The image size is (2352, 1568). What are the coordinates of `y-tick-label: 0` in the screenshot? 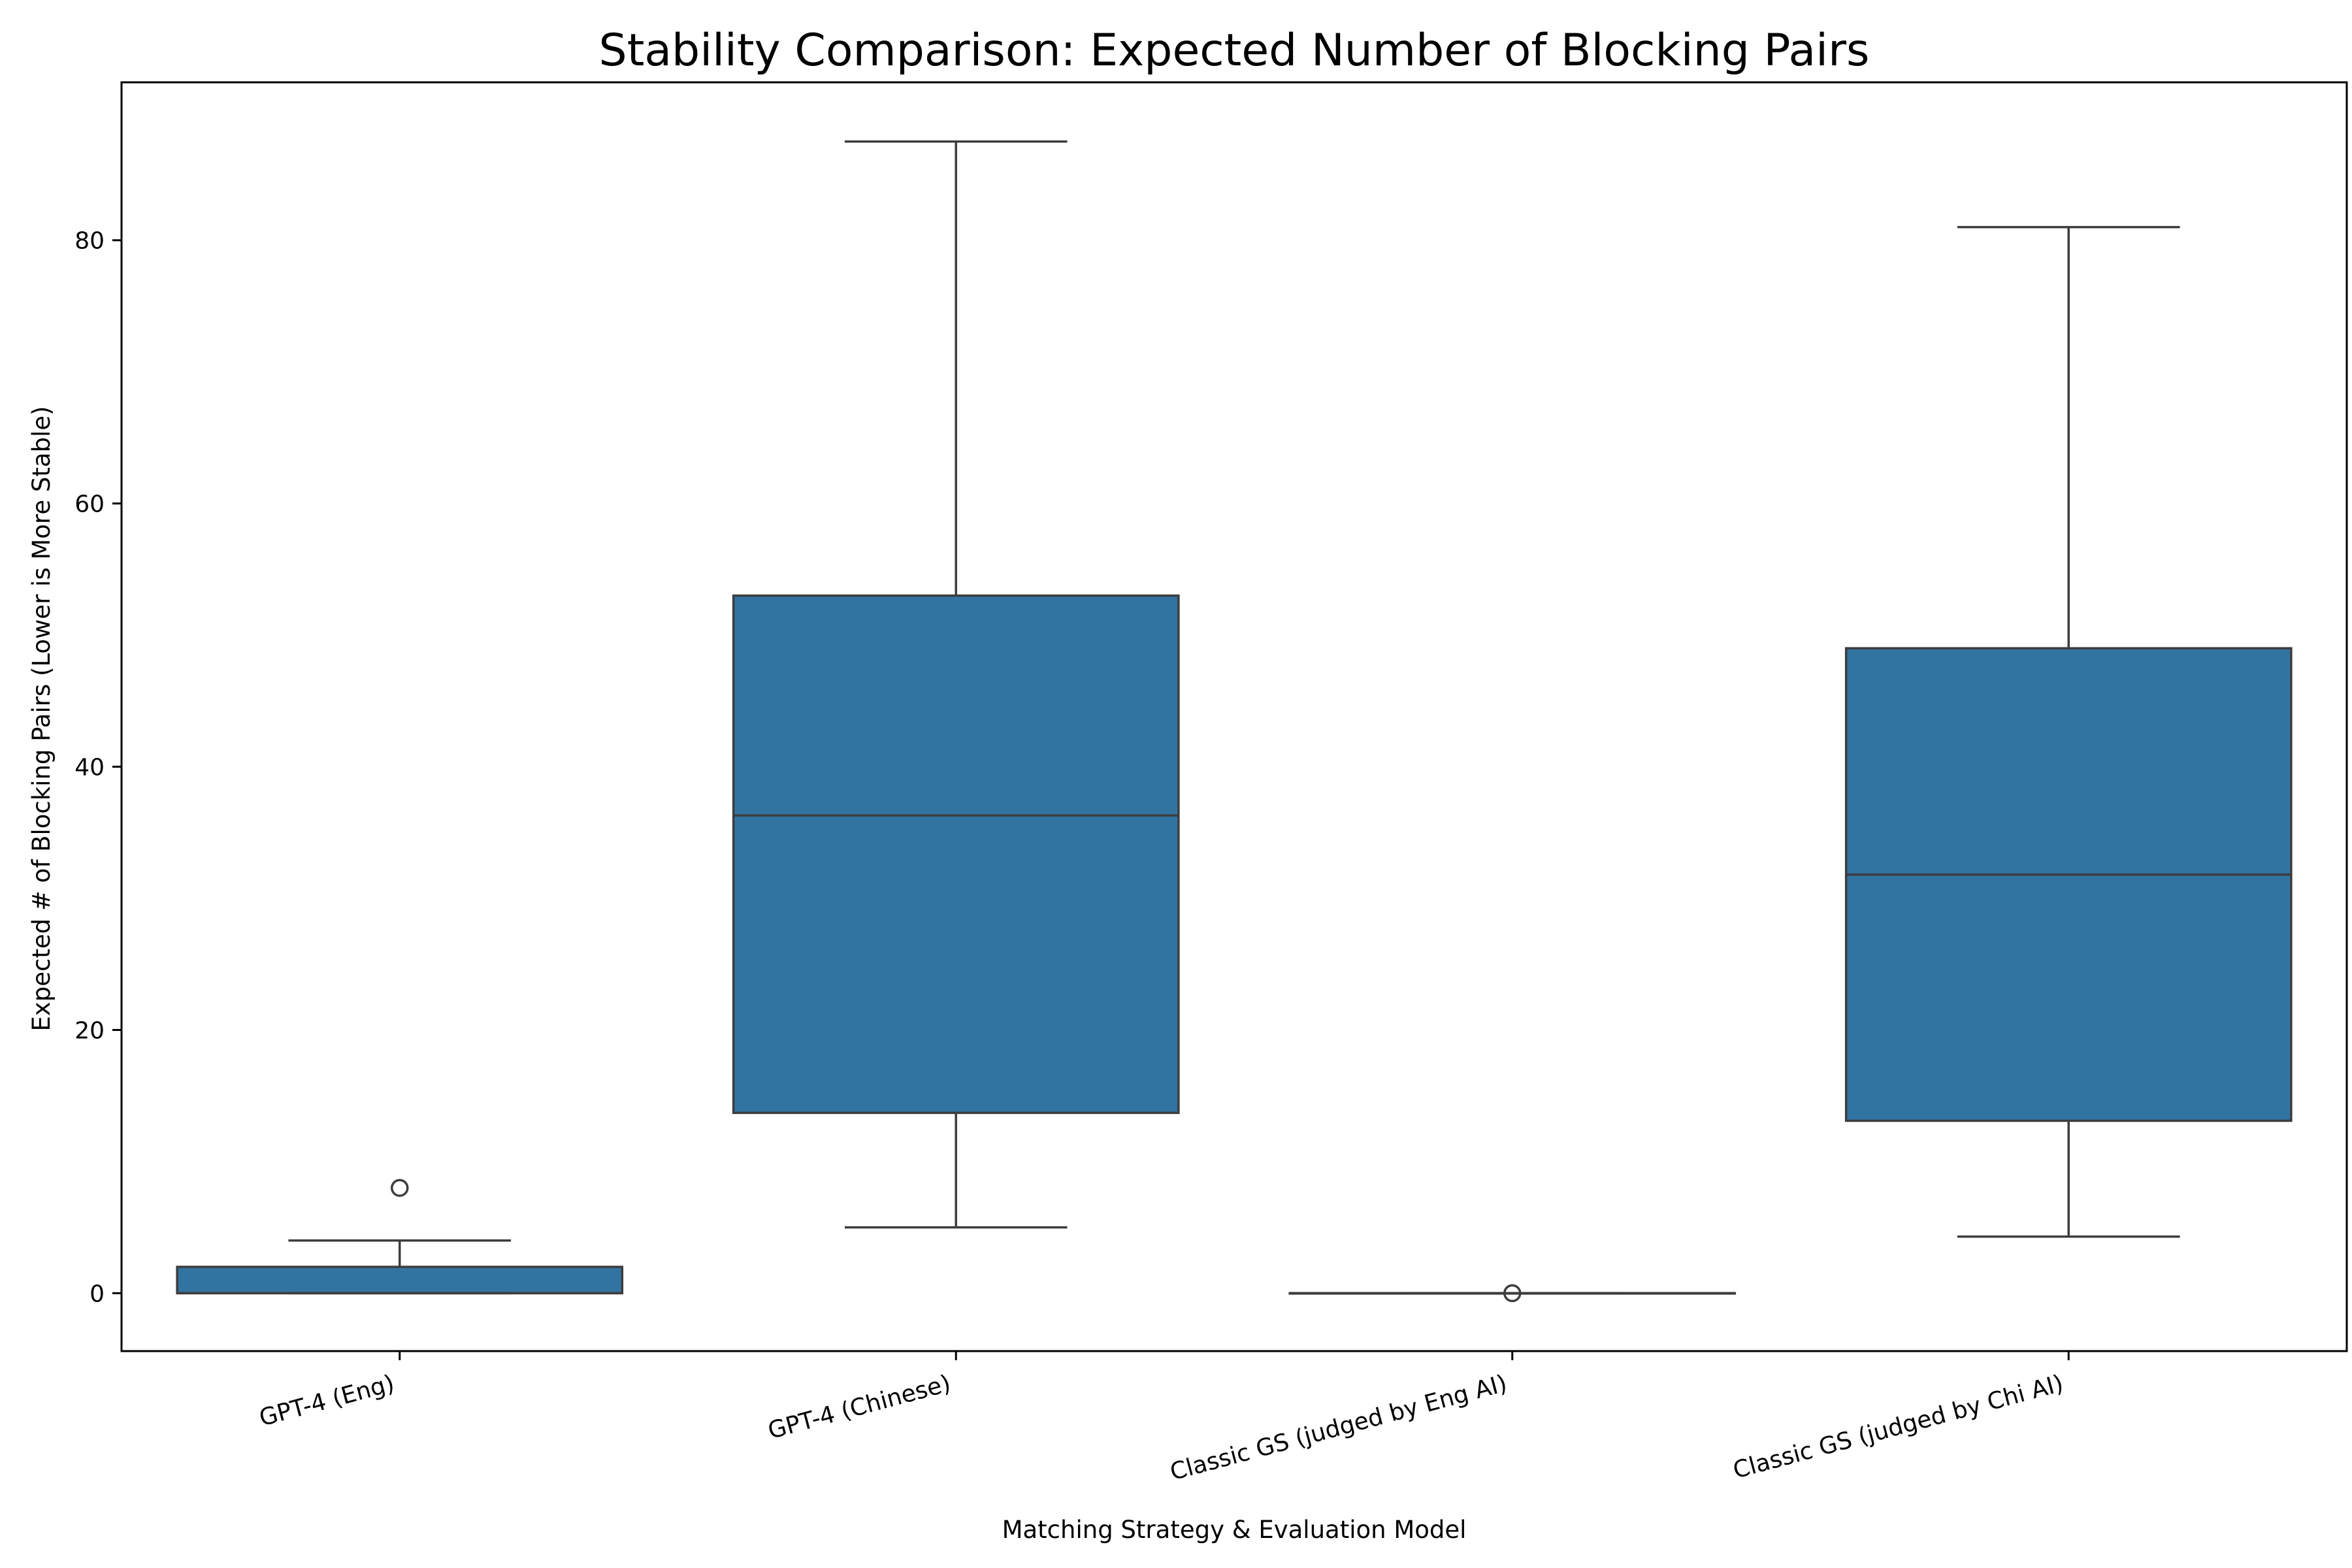 It's located at (97, 1294).